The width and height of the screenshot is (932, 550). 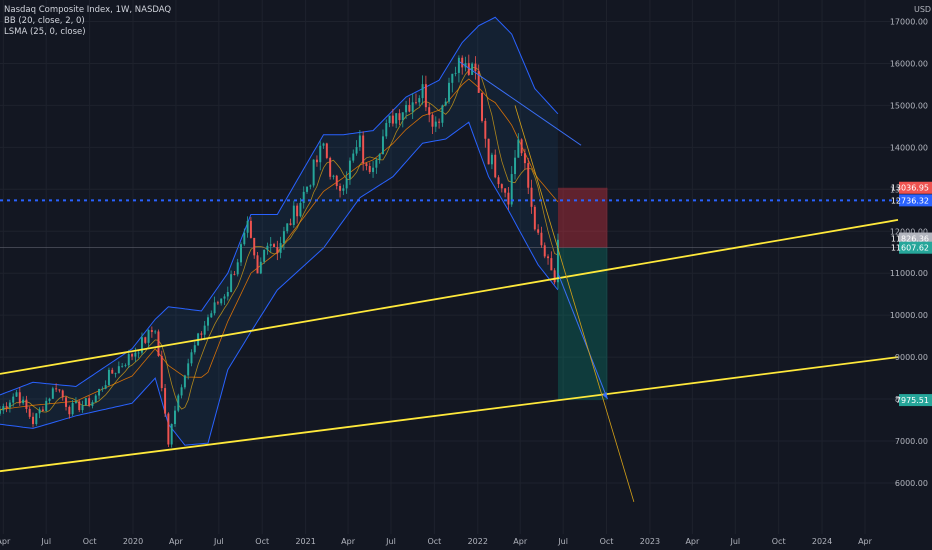 I want to click on price-tag-bg, so click(x=915, y=200).